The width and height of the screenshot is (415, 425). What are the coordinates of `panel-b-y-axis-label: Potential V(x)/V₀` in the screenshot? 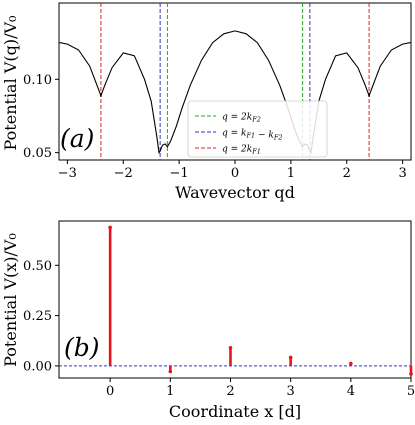 It's located at (10, 300).